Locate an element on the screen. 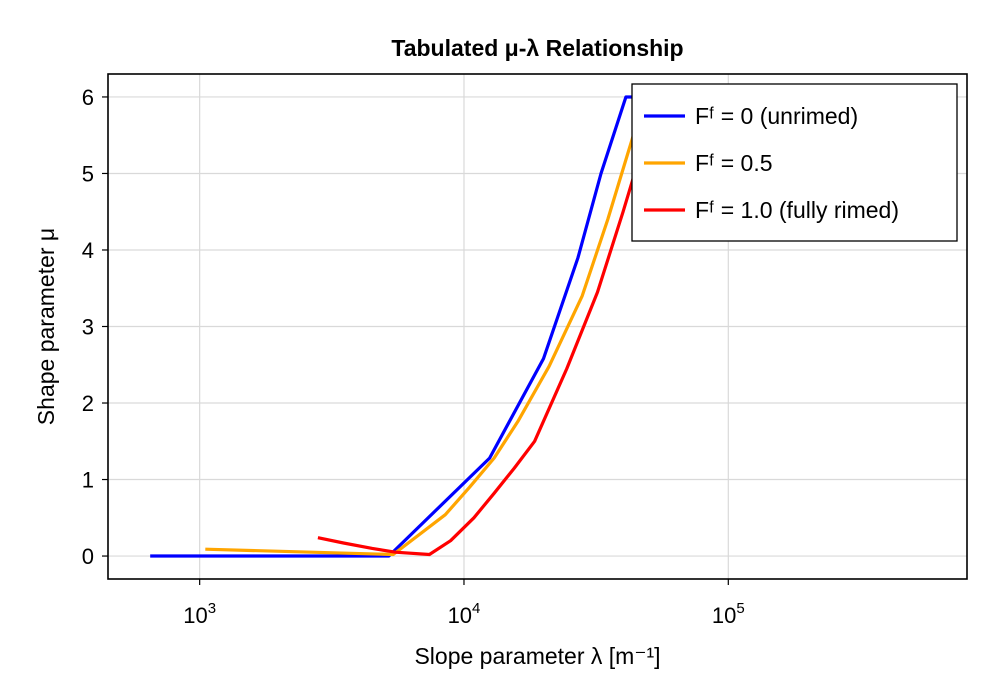 The image size is (1000, 700). y-tick-label: 0 is located at coordinates (88, 556).